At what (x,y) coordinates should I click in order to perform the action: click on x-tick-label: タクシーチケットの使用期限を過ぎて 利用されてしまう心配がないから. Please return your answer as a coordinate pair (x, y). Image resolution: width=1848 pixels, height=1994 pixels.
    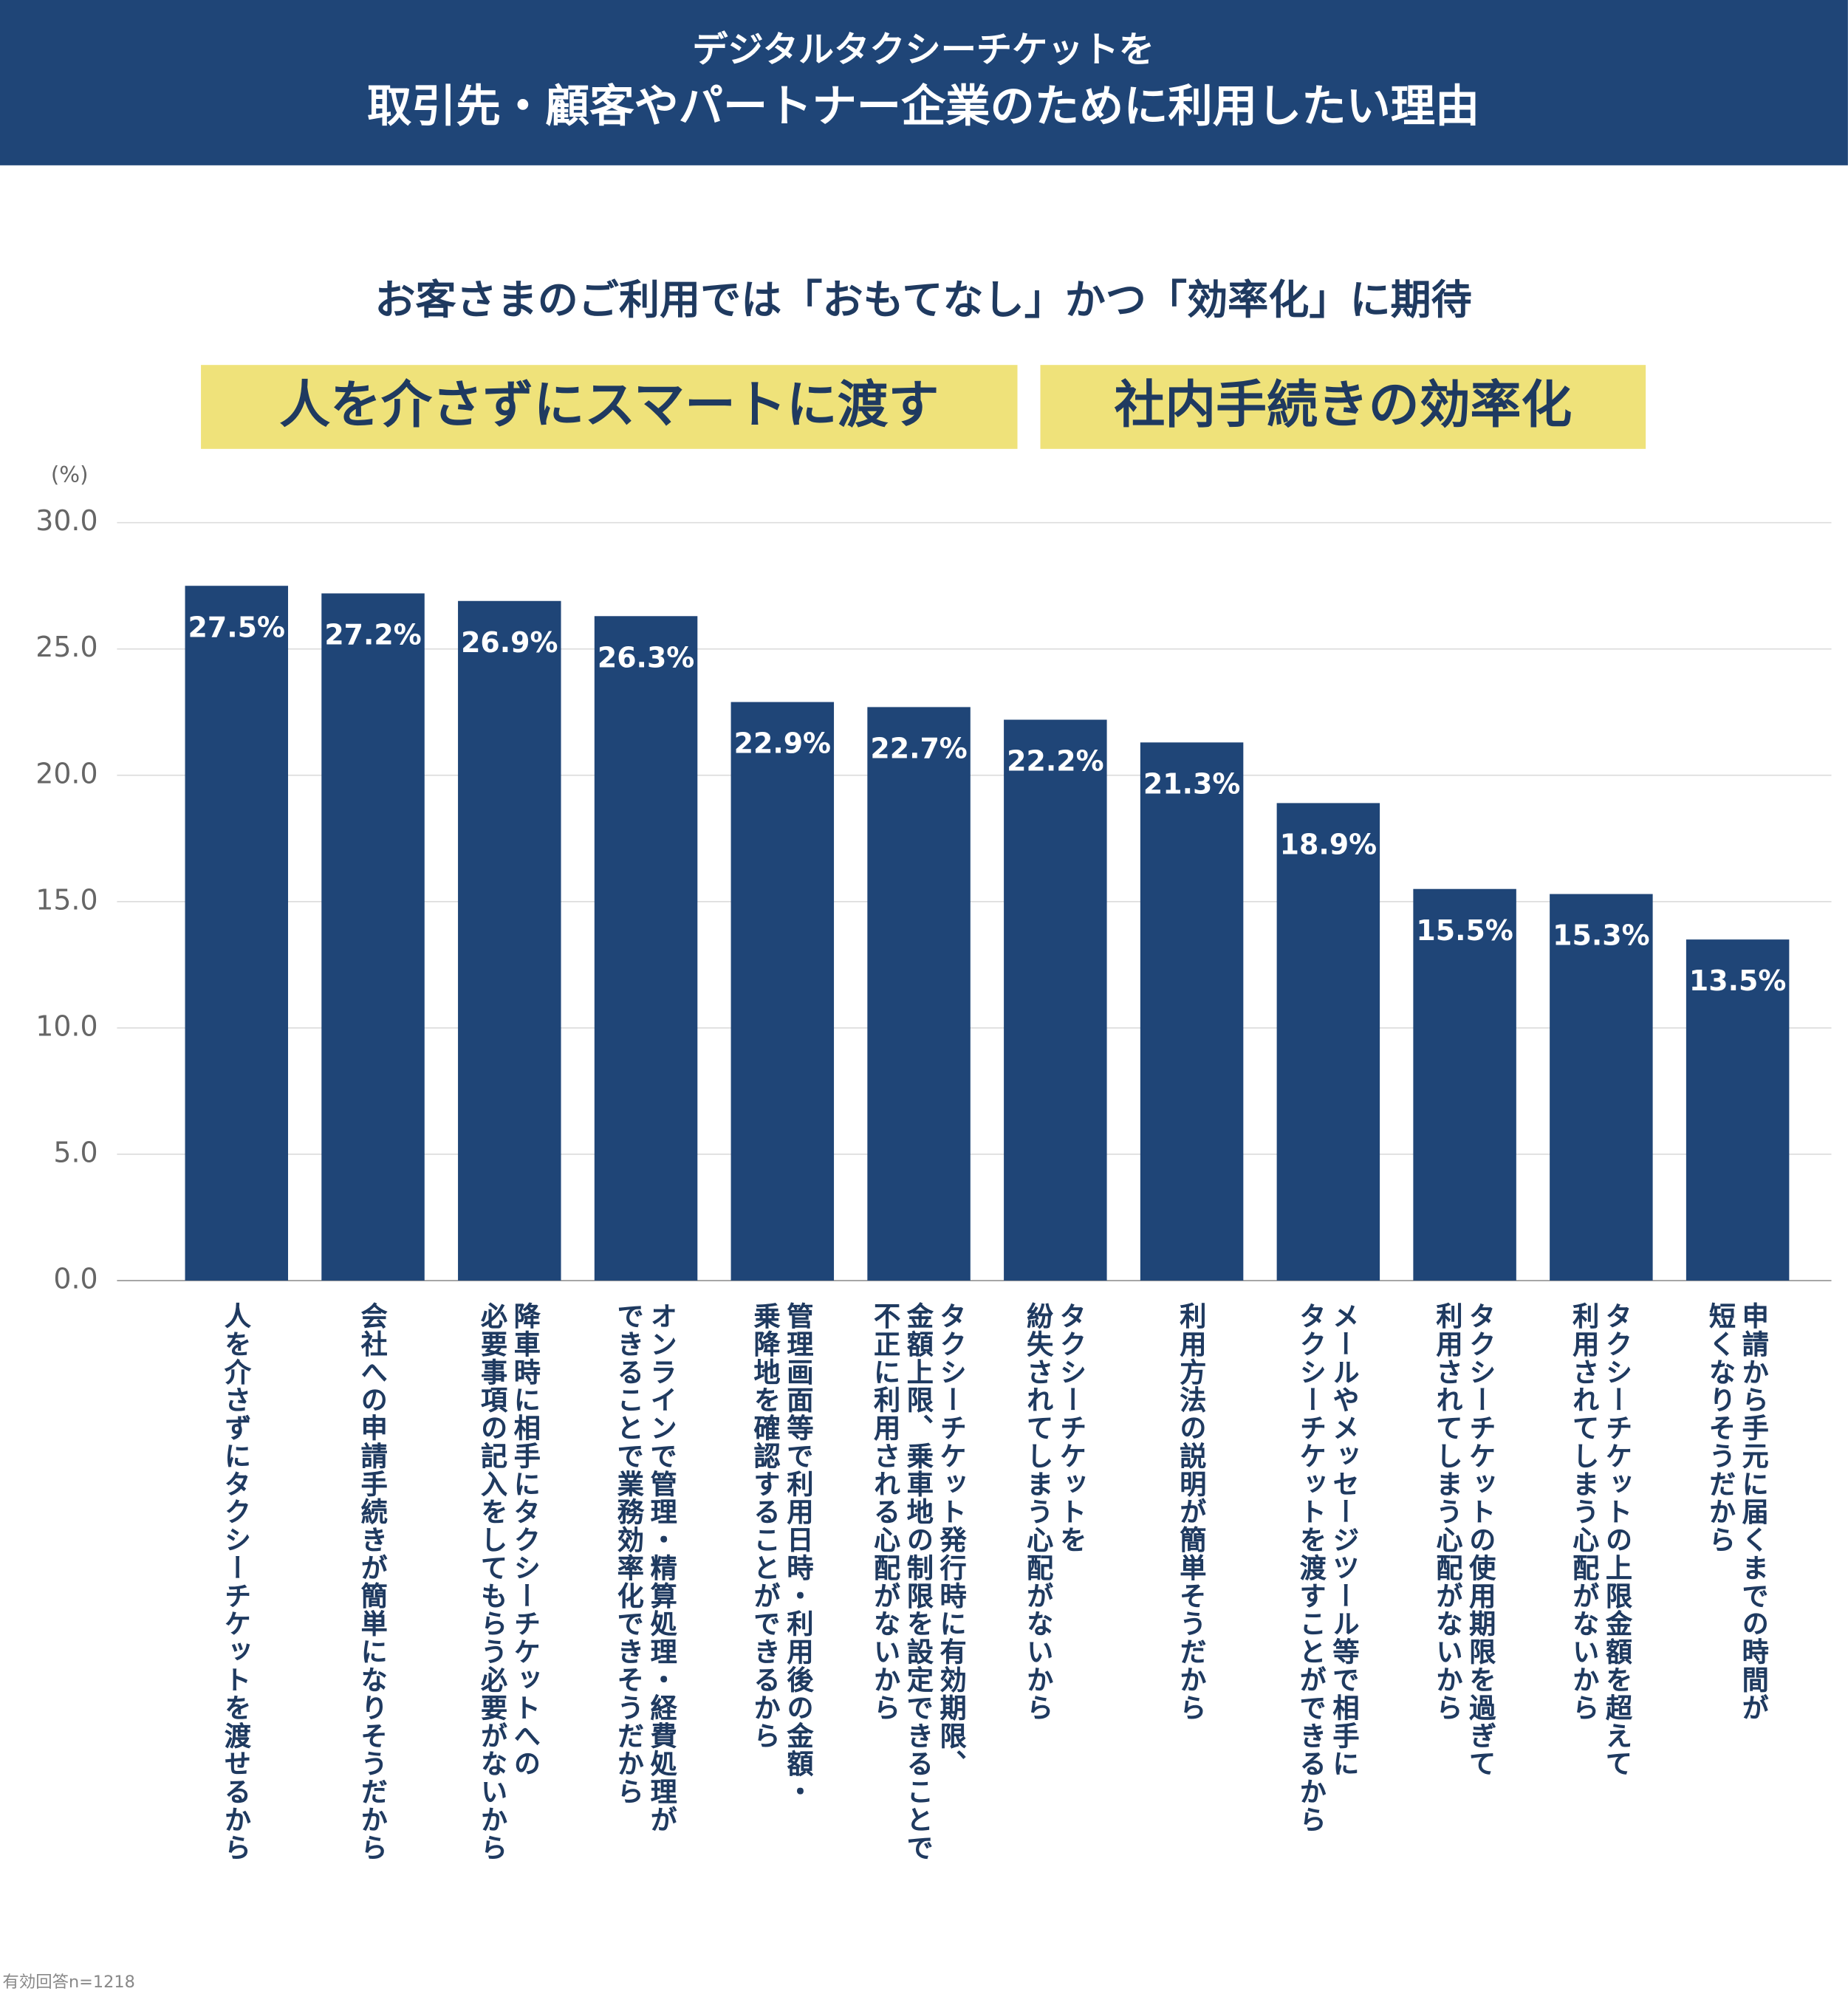
    Looking at the image, I should click on (1465, 1540).